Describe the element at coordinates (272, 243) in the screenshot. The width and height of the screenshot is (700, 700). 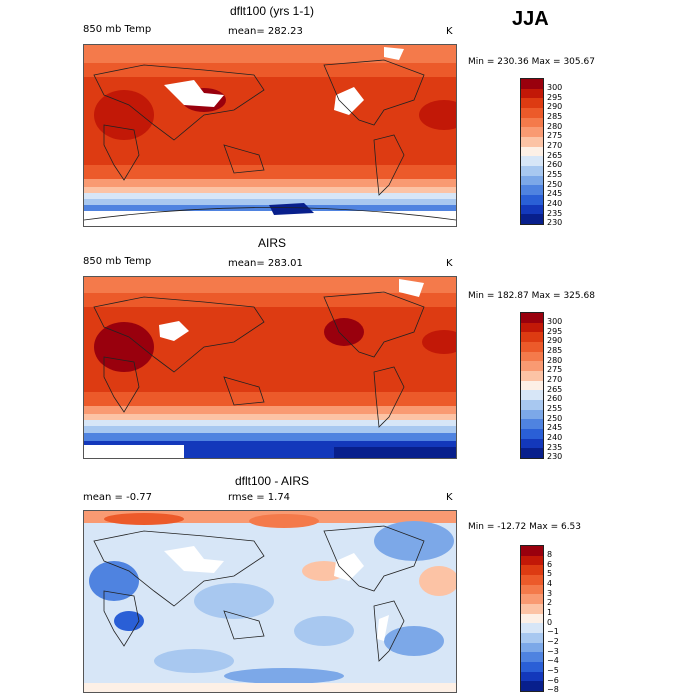
I see `panel-2-title: AIRS` at that location.